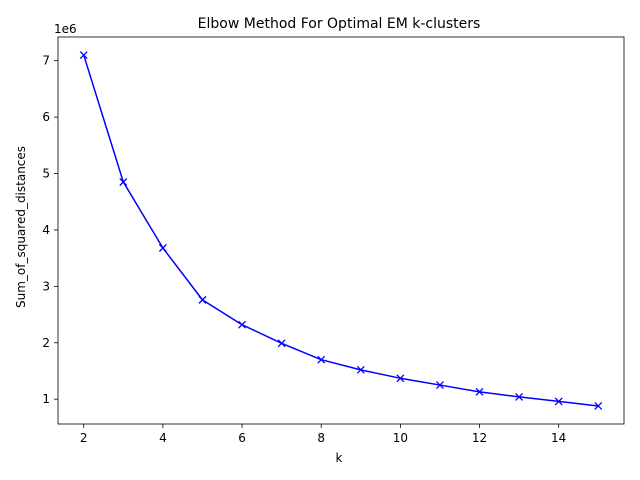 The image size is (640, 480). What do you see at coordinates (479, 438) in the screenshot?
I see `x-tick-label: 12` at bounding box center [479, 438].